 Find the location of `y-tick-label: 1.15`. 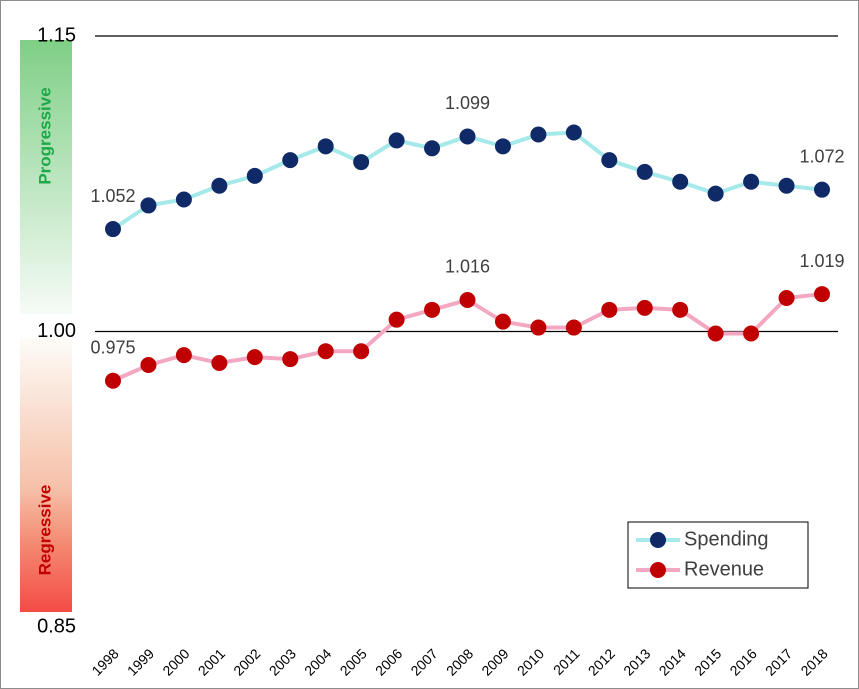

y-tick-label: 1.15 is located at coordinates (56, 35).